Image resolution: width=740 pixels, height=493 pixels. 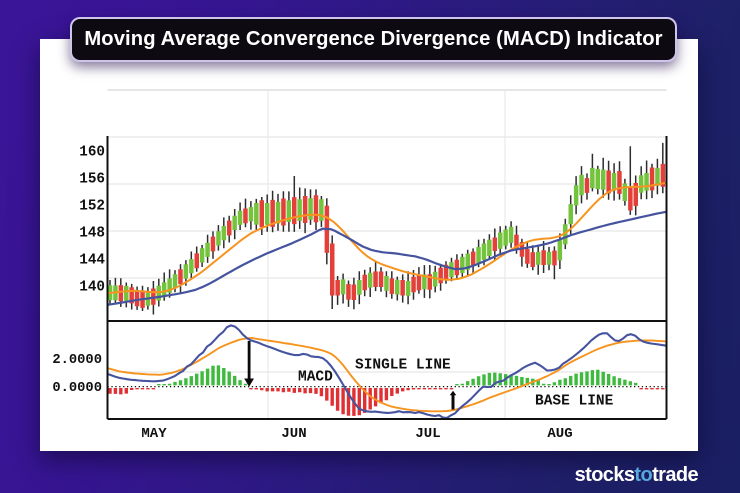 What do you see at coordinates (293, 434) in the screenshot?
I see `svg-text: JUN` at bounding box center [293, 434].